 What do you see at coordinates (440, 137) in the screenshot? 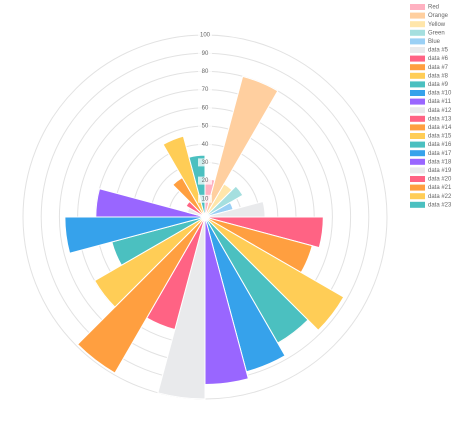
I see `legend-label: data #15` at bounding box center [440, 137].